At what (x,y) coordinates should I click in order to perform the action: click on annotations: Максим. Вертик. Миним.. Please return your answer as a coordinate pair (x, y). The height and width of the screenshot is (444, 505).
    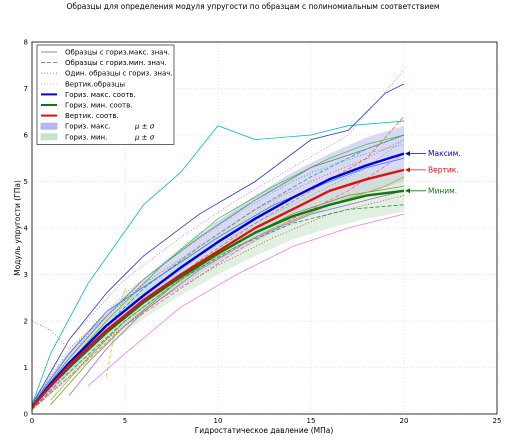
    Looking at the image, I should click on (433, 172).